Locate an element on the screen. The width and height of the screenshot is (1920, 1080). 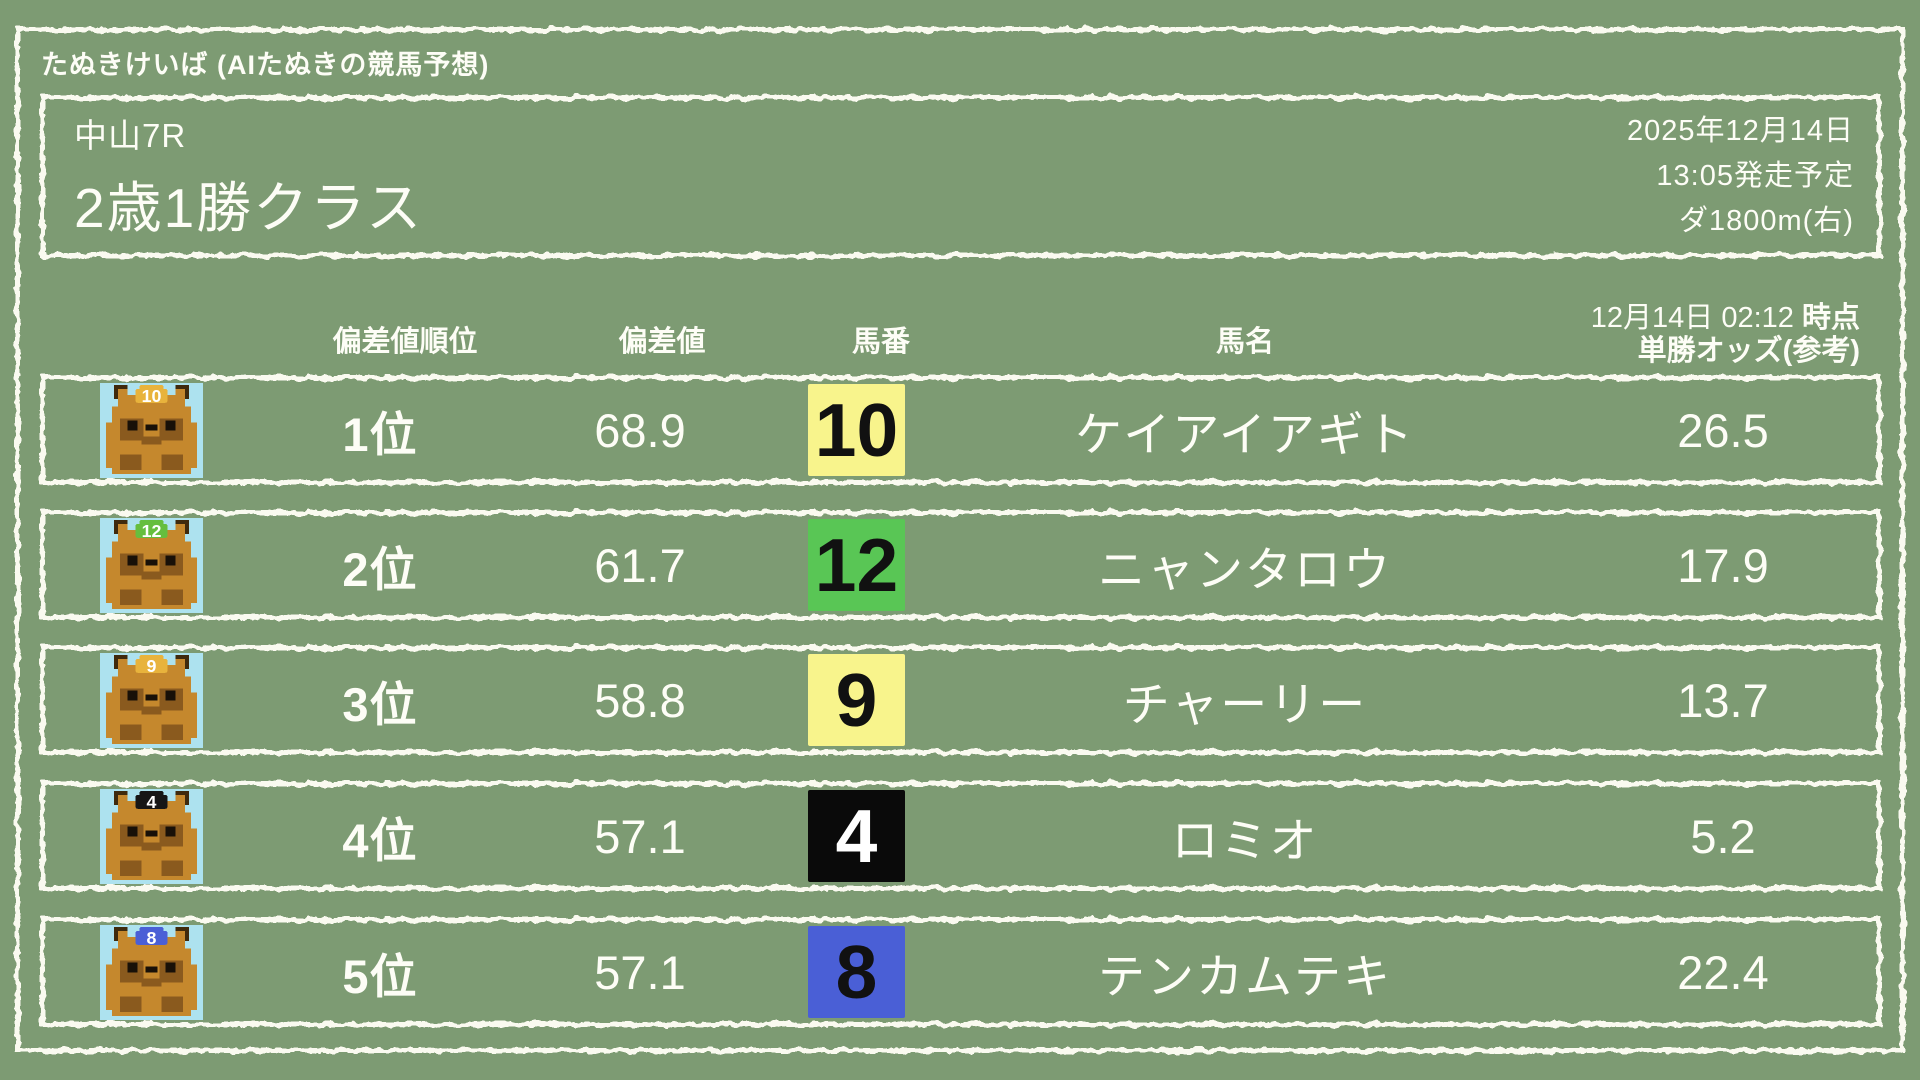
tanuki-icon: 9 is located at coordinates (151, 700).